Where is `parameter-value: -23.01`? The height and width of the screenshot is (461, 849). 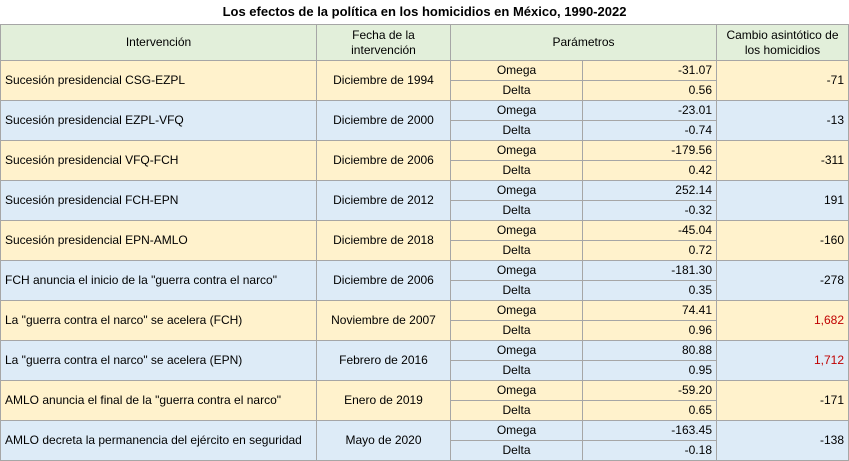
parameter-value: -23.01 is located at coordinates (649, 110).